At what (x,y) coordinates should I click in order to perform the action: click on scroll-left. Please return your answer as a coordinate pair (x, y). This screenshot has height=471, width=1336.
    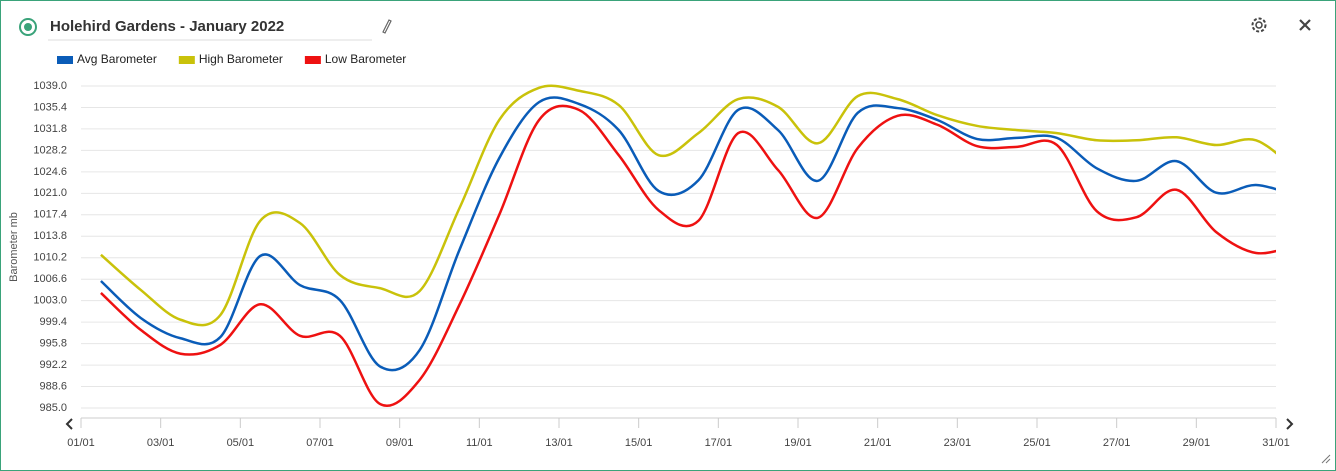
    Looking at the image, I should click on (69, 424).